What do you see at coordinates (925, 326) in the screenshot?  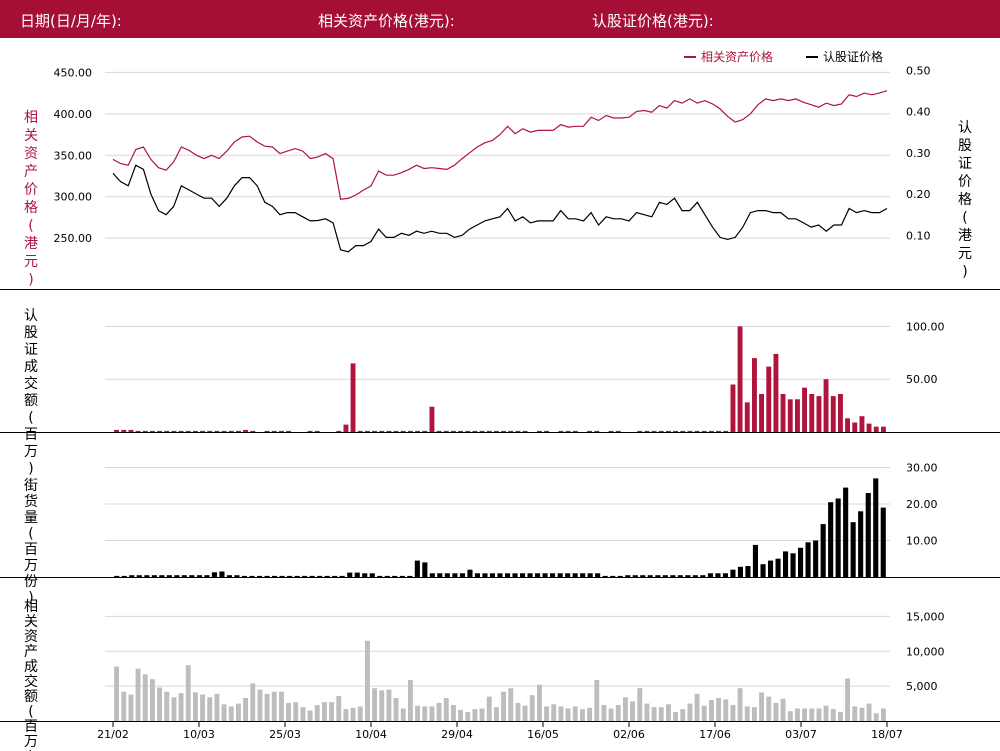 I see `y-tick-right: 100.00` at bounding box center [925, 326].